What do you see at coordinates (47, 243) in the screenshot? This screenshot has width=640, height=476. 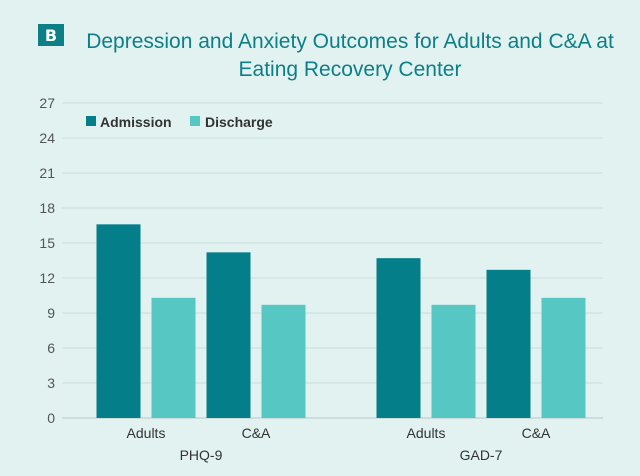 I see `y-tick-label: 15` at bounding box center [47, 243].